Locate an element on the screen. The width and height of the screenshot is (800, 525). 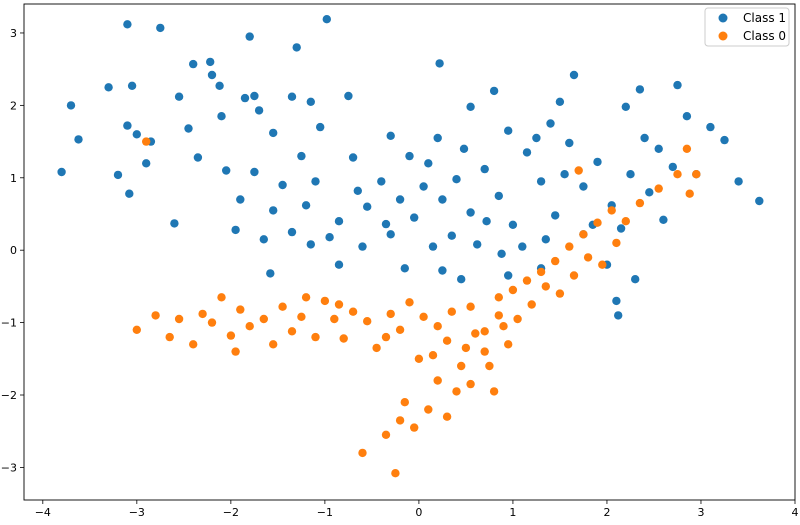
legend-label-class-0: Class 0 is located at coordinates (764, 36).